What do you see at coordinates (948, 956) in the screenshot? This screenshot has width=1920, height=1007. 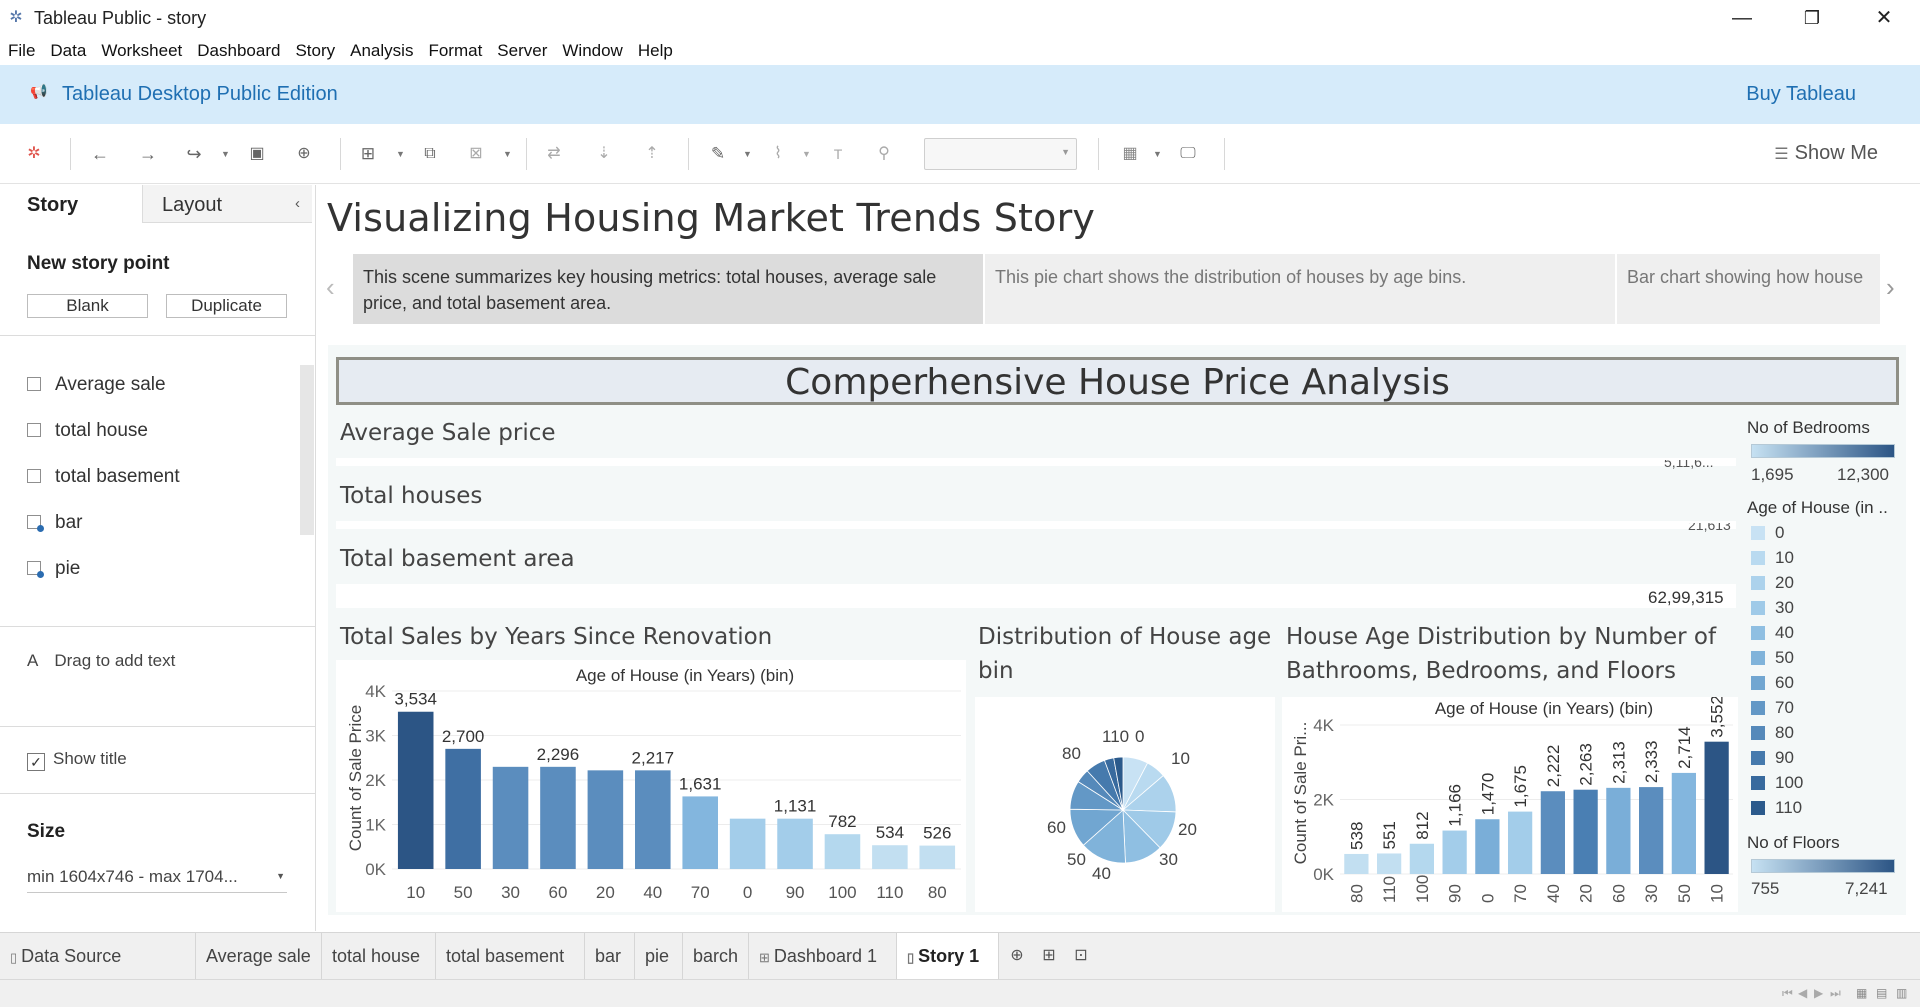 I see `tab-story-1: ▯ Story 1` at bounding box center [948, 956].